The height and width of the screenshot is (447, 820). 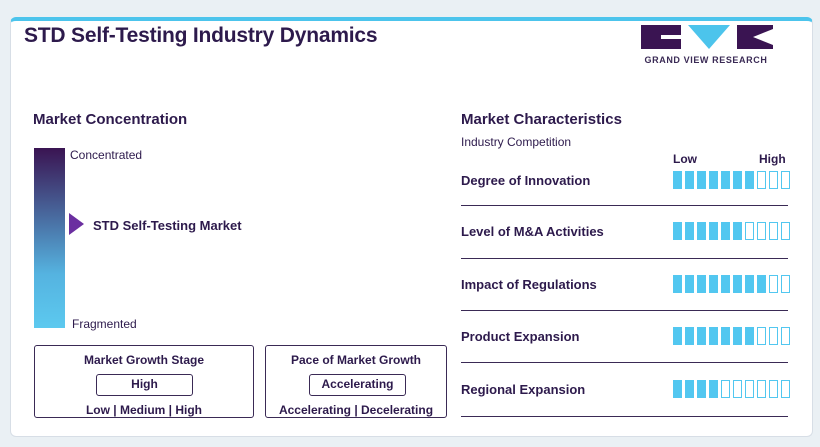 I want to click on scale-high-label: High, so click(x=772, y=159).